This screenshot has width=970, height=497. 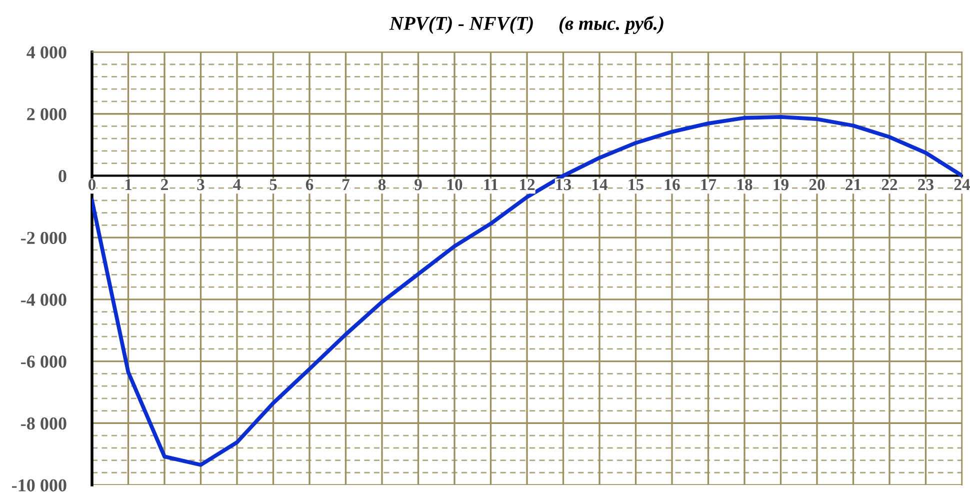 I want to click on x-tick-label: 4, so click(x=237, y=184).